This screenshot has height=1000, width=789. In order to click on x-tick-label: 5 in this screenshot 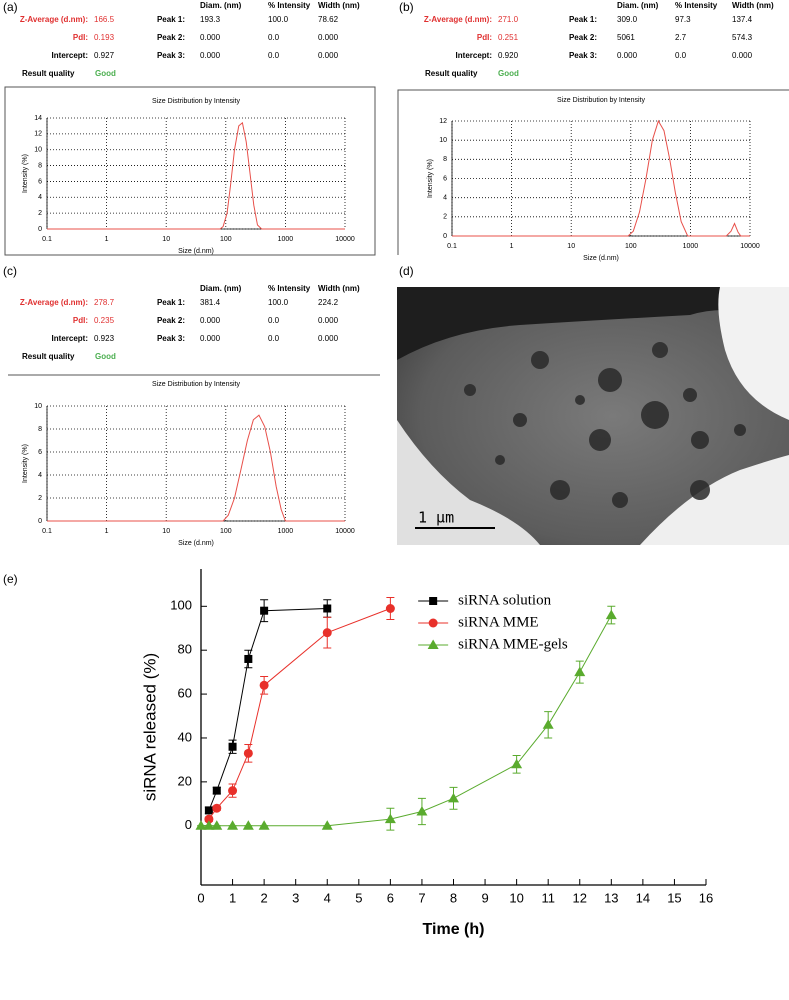, I will do `click(358, 897)`.